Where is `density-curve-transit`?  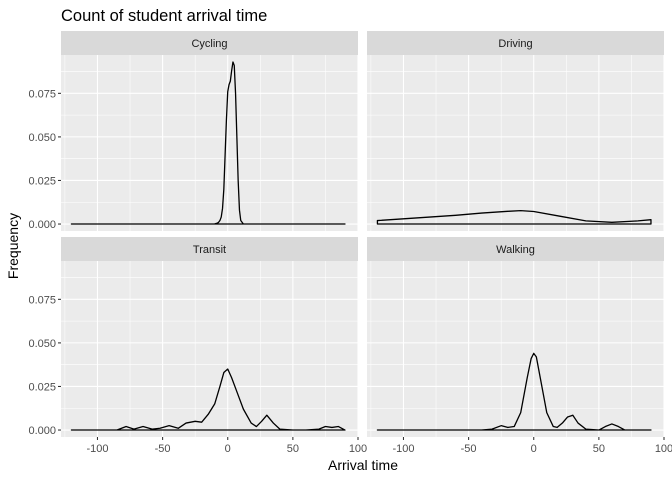 density-curve-transit is located at coordinates (208, 399).